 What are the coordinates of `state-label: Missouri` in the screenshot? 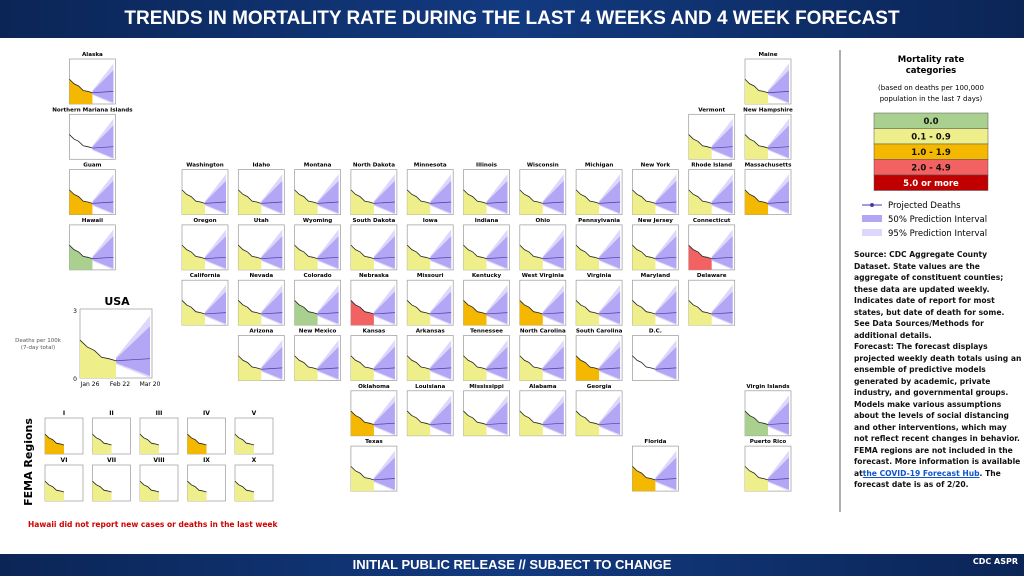 It's located at (430, 276).